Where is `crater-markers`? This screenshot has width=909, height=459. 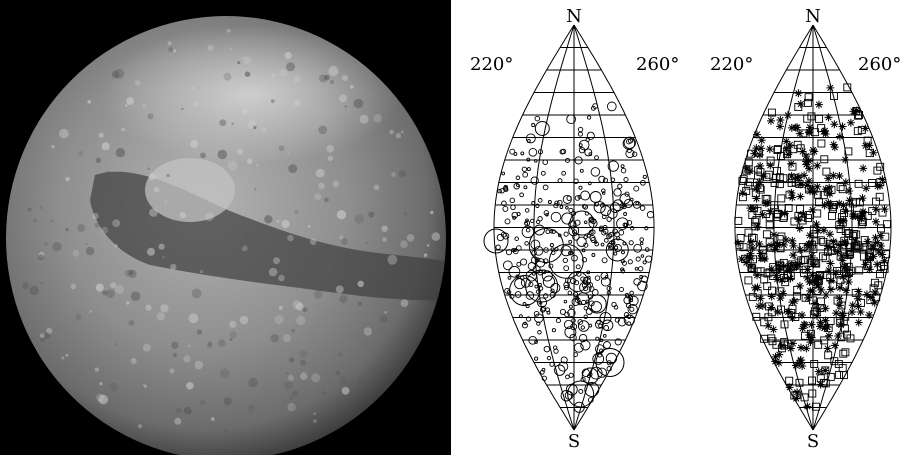
crater-markers is located at coordinates (569, 257).